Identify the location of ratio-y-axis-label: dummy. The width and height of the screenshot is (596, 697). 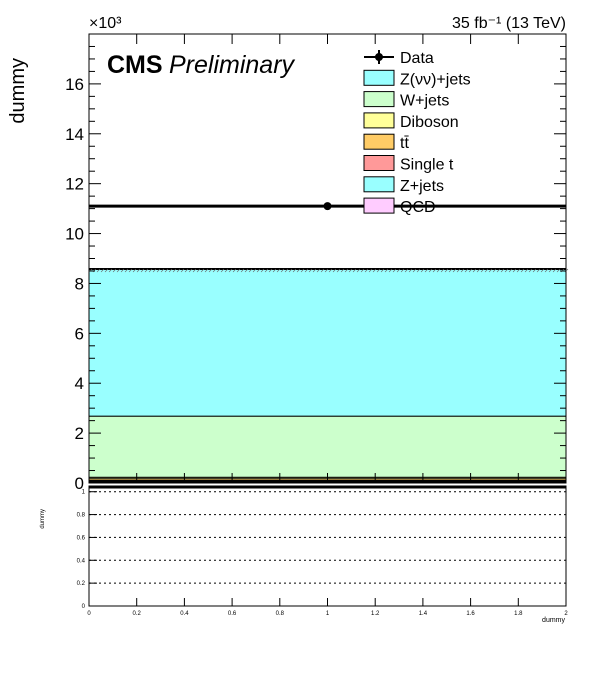
(43, 519).